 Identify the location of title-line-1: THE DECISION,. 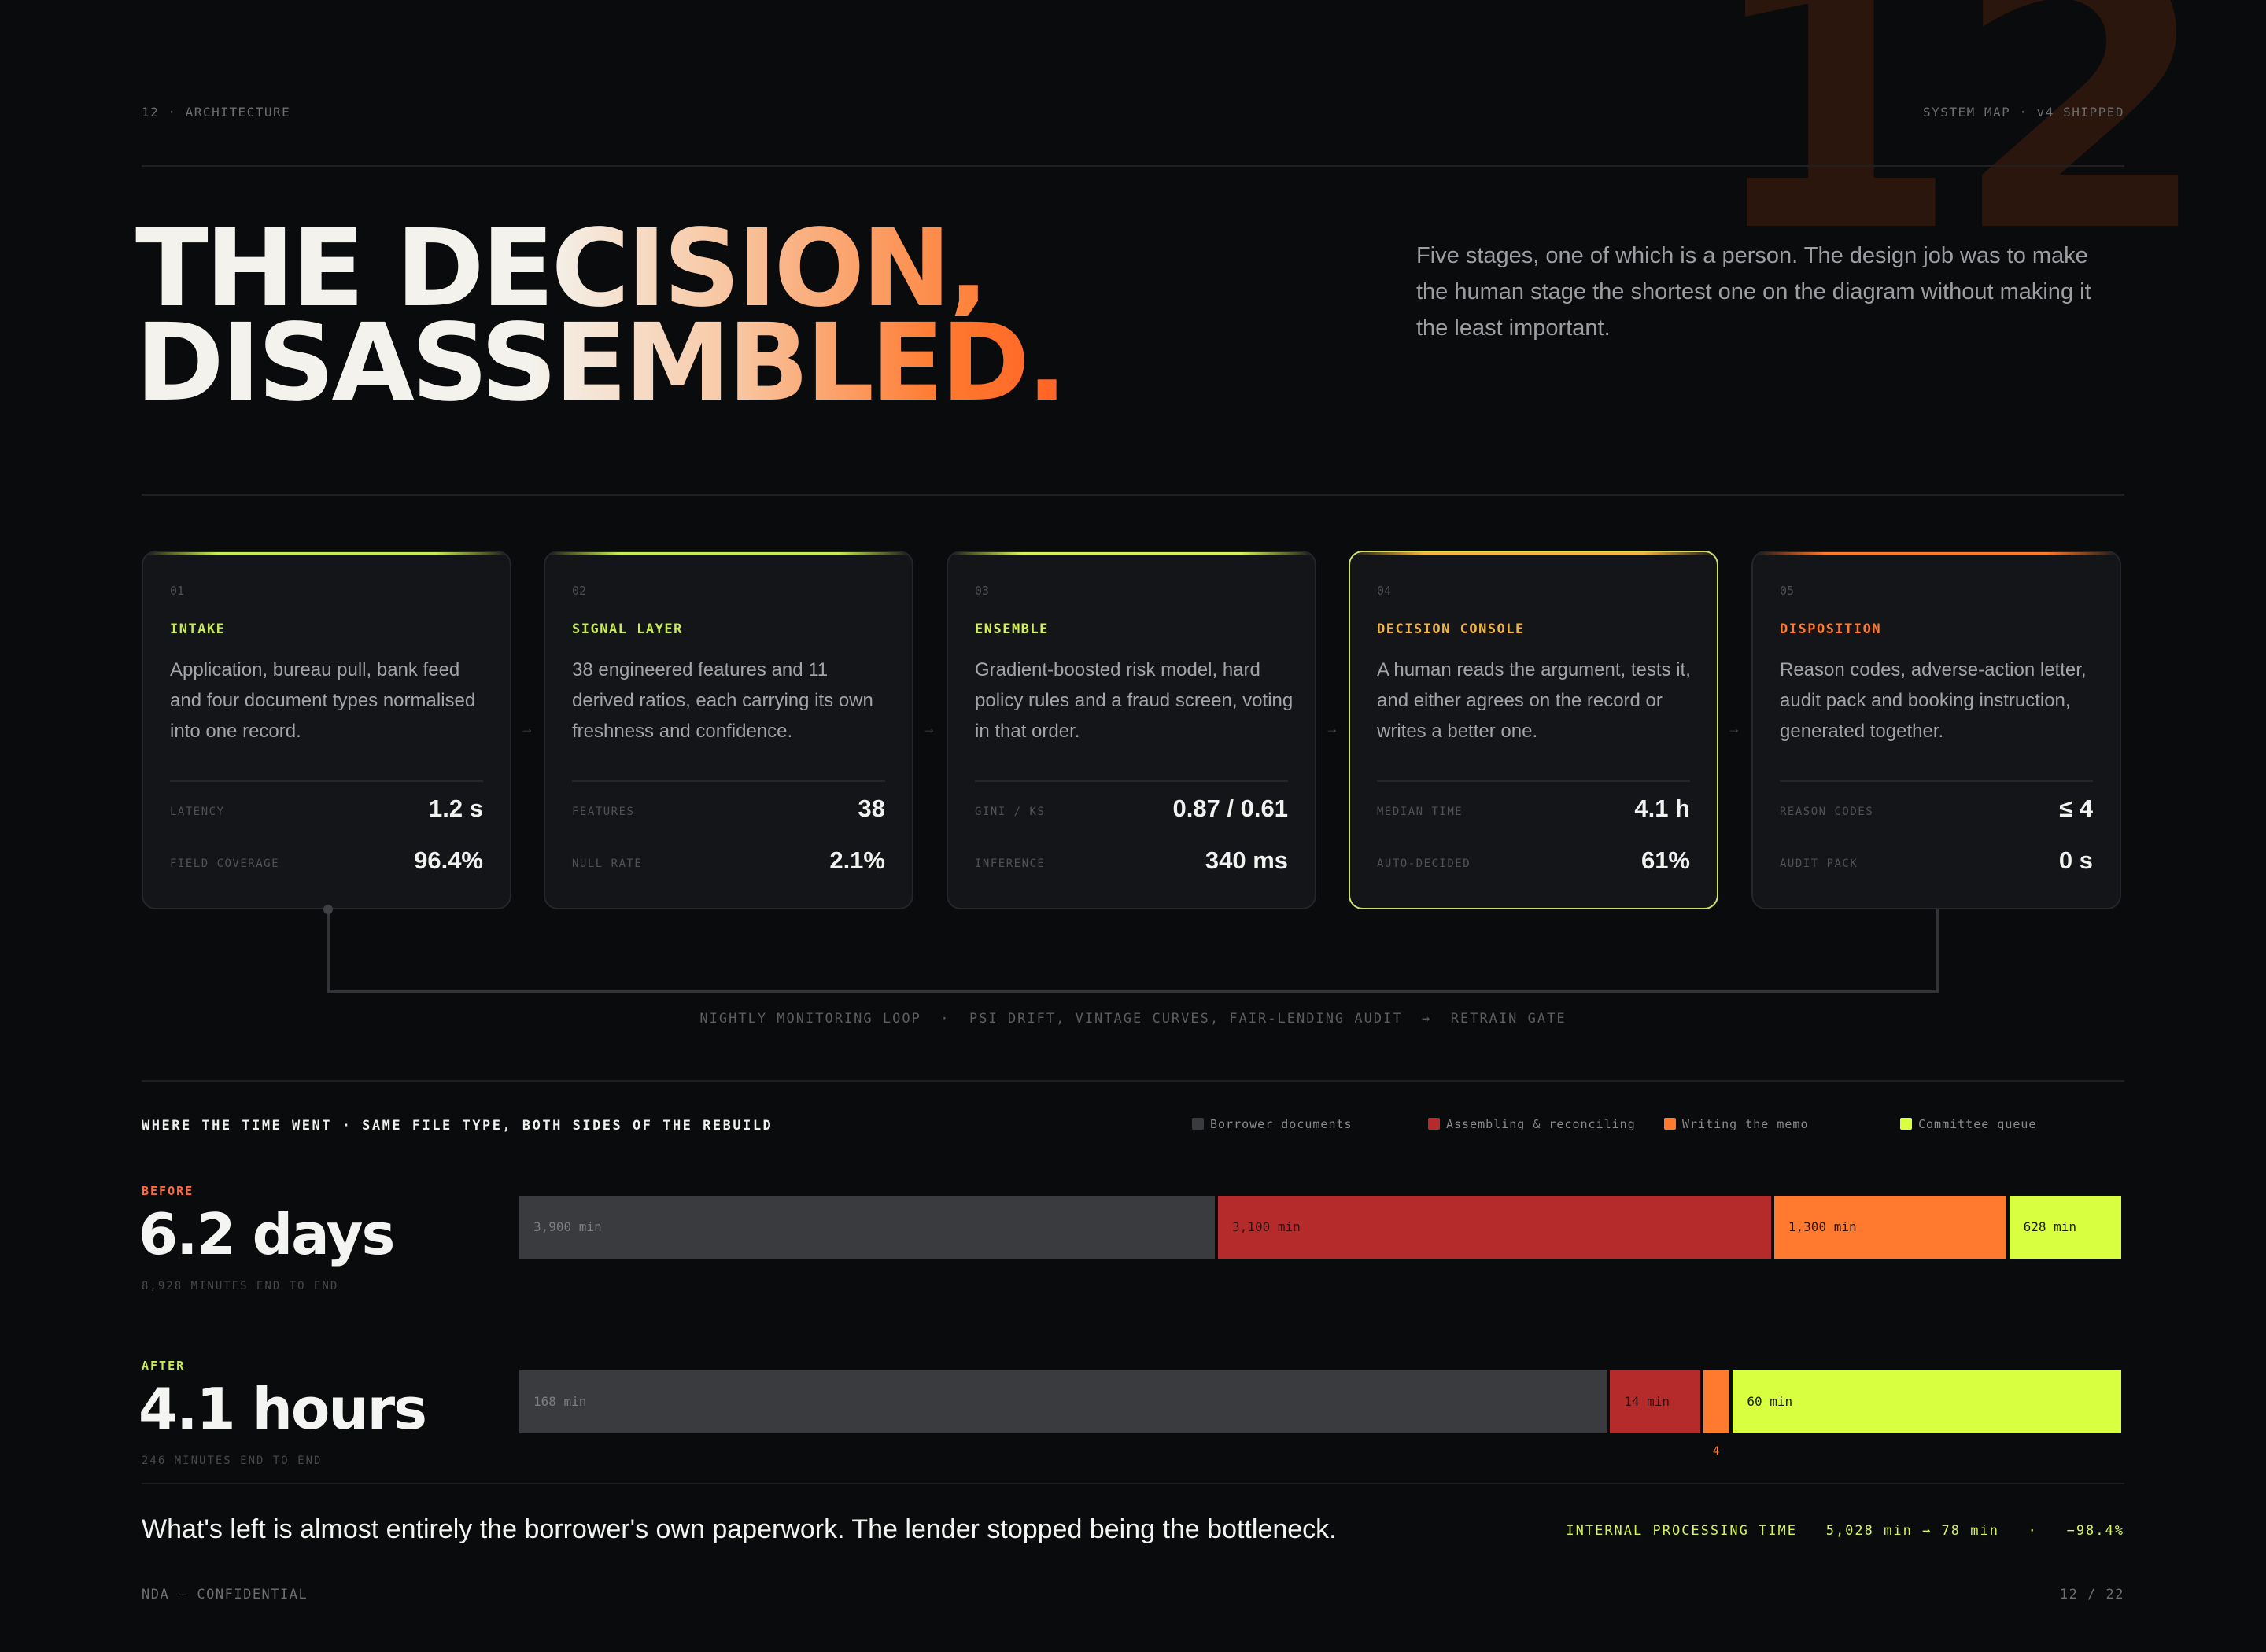
(600, 269).